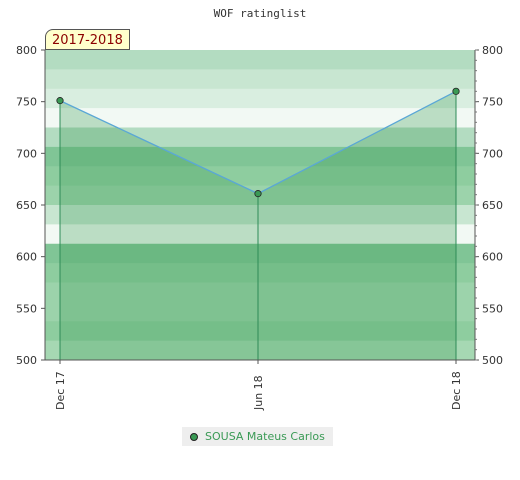 This screenshot has height=480, width=520. I want to click on y-tick-label-left: 650, so click(26, 205).